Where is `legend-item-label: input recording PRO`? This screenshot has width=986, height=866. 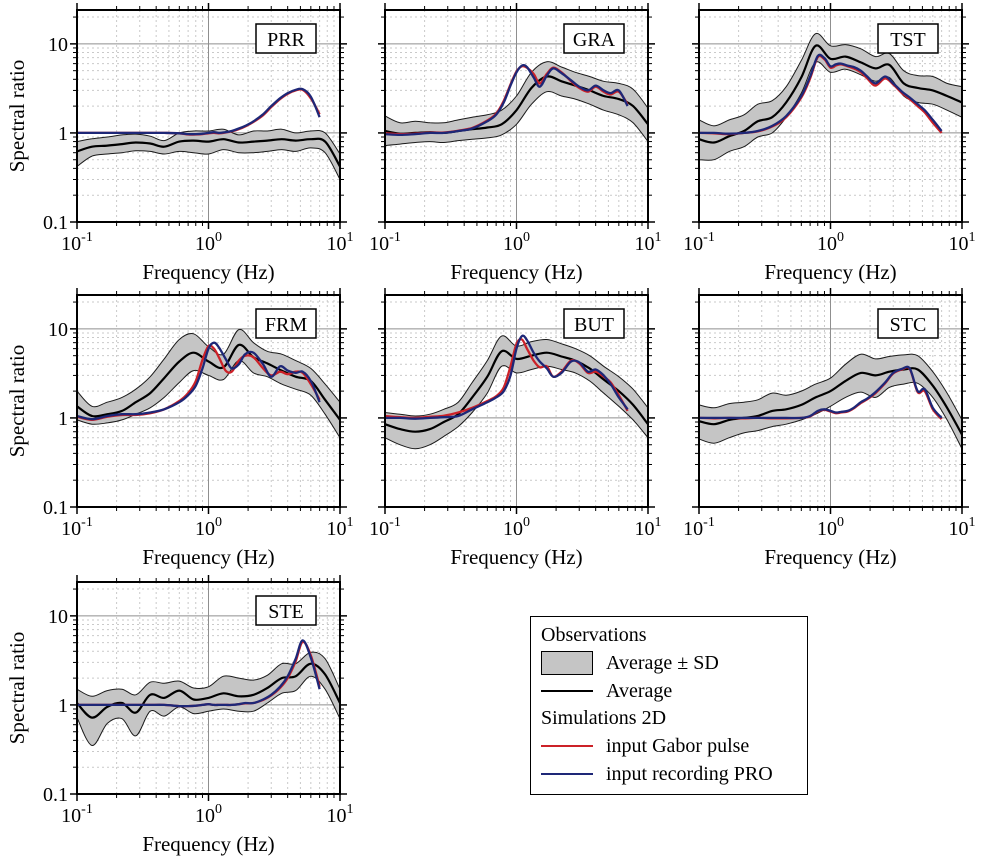
legend-item-label: input recording PRO is located at coordinates (689, 773).